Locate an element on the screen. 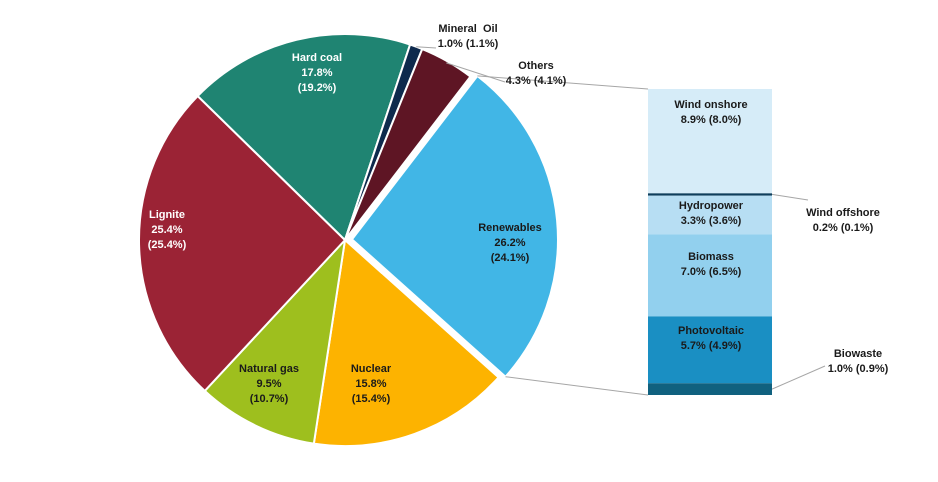 The image size is (938, 482). pie-slice-renewables is located at coordinates (454, 226).